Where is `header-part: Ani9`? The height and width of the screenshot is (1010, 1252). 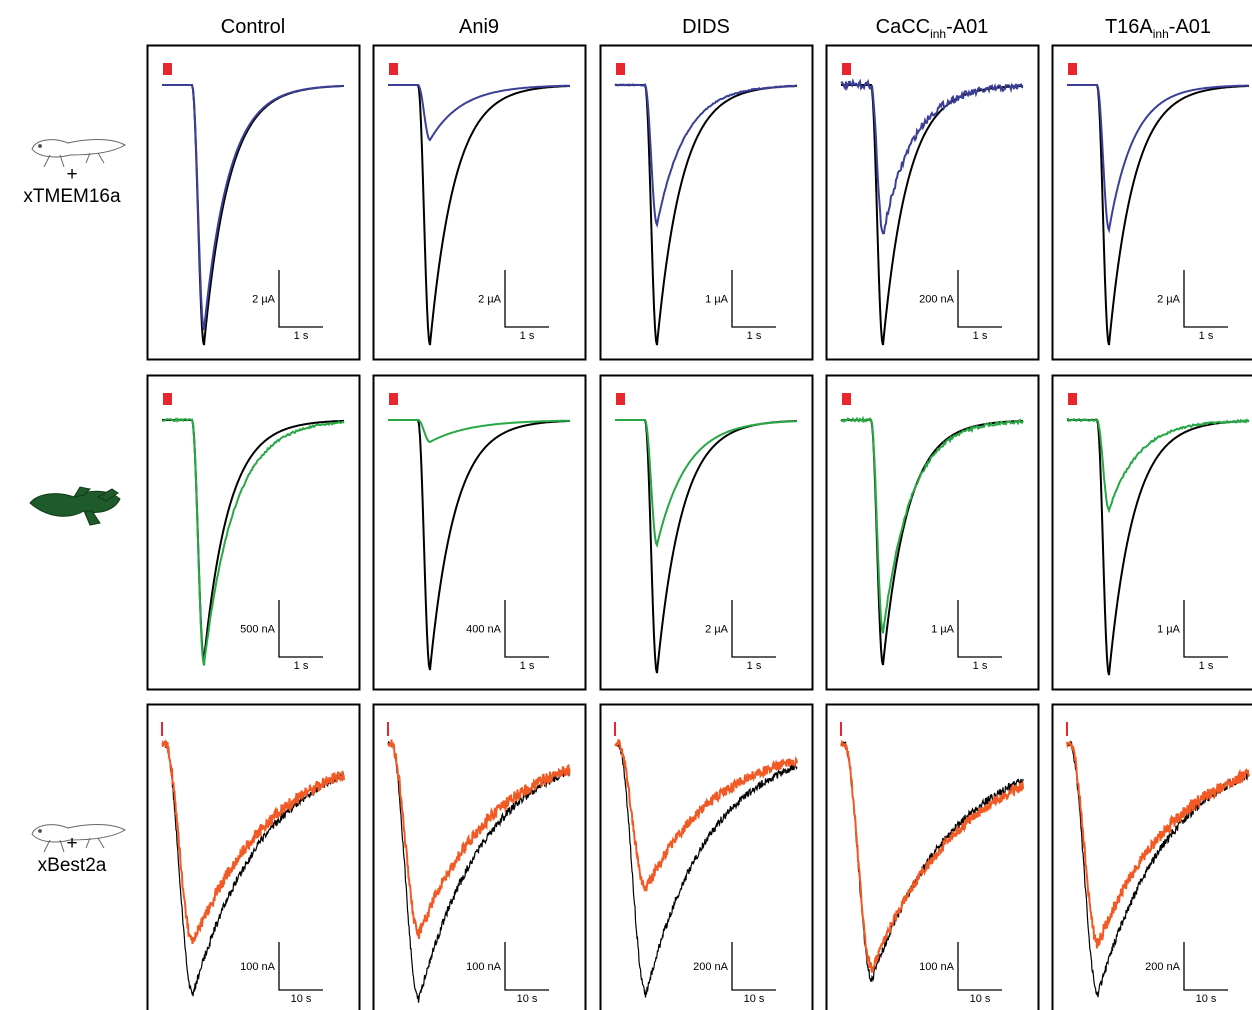
header-part: Ani9 is located at coordinates (479, 27).